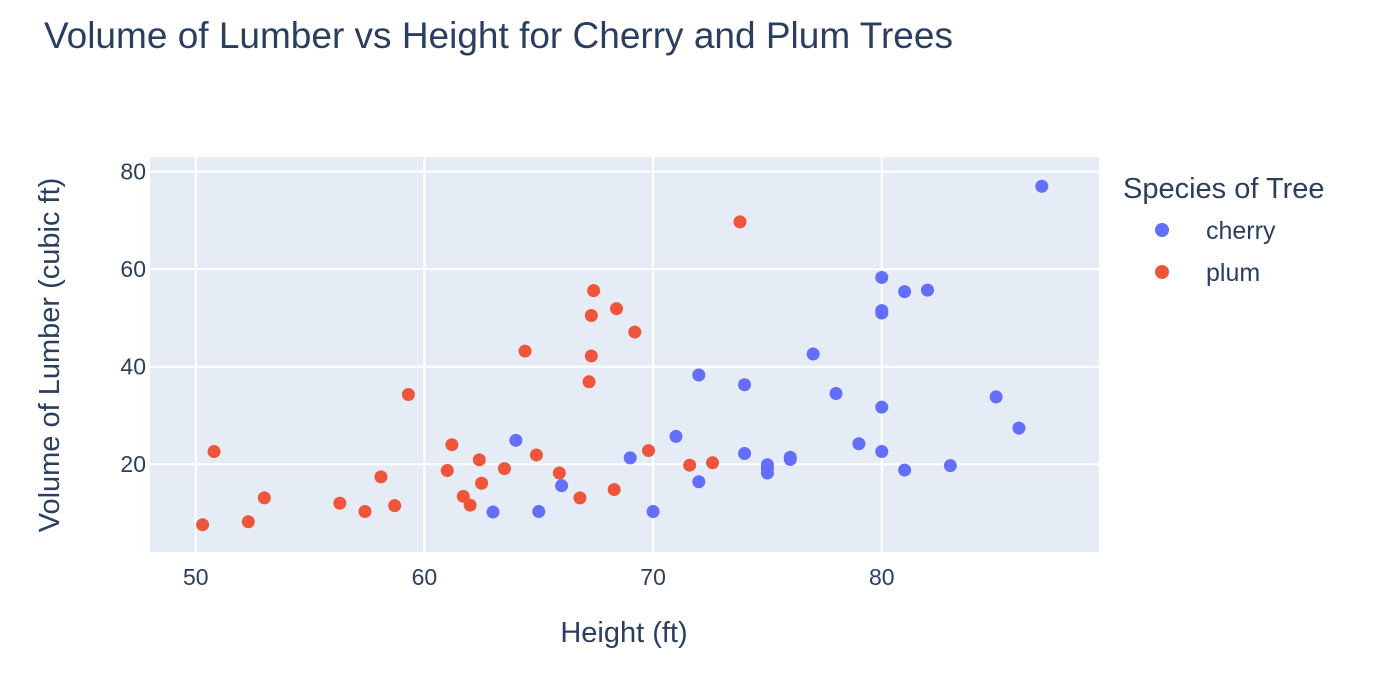 The height and width of the screenshot is (680, 1390). Describe the element at coordinates (133, 367) in the screenshot. I see `y-tick-label: 40` at that location.